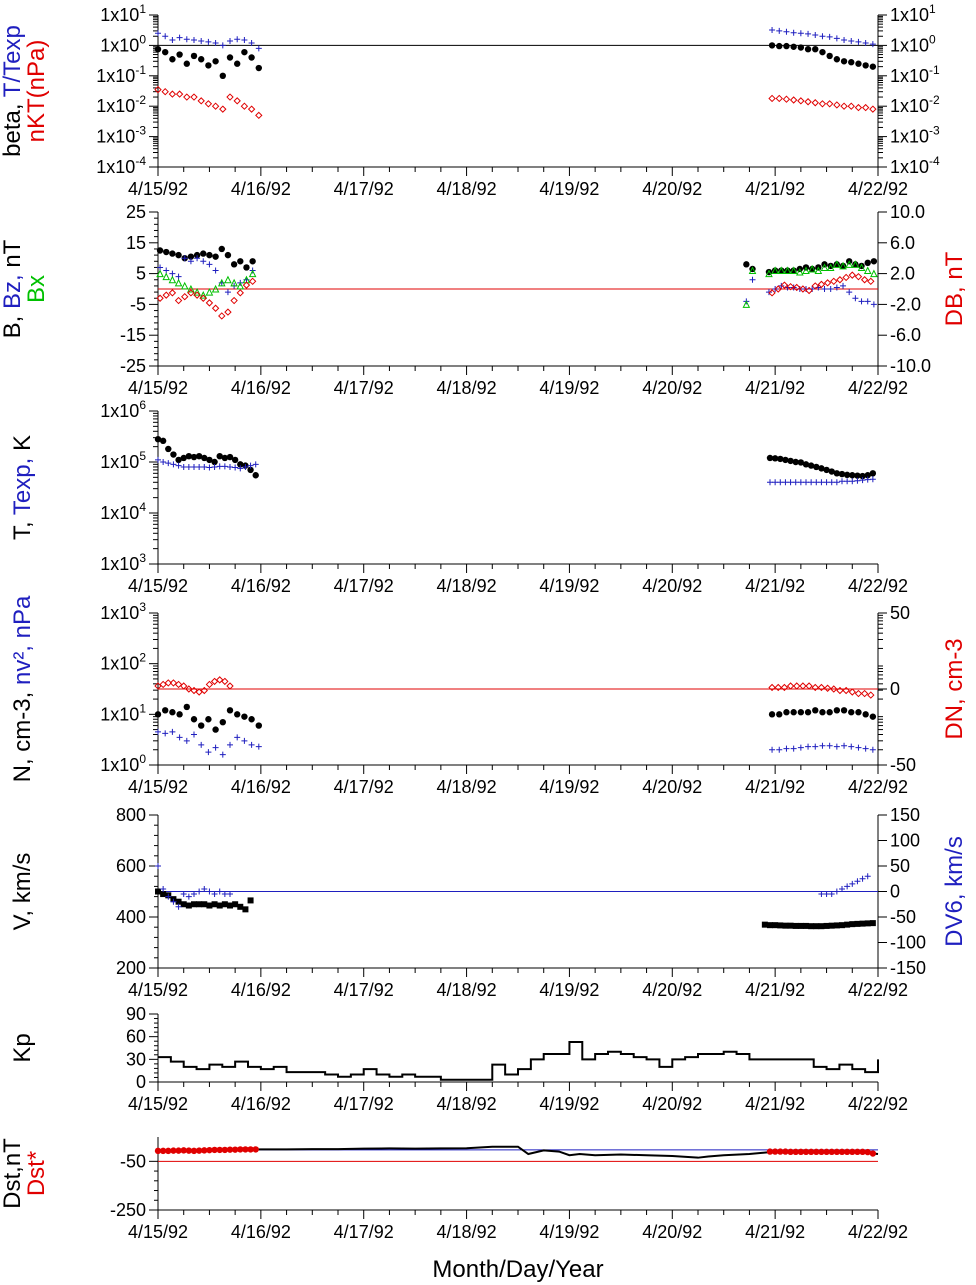 This screenshot has width=976, height=1285. What do you see at coordinates (905, 304) in the screenshot?
I see `y-tick-label-right: -2.0` at bounding box center [905, 304].